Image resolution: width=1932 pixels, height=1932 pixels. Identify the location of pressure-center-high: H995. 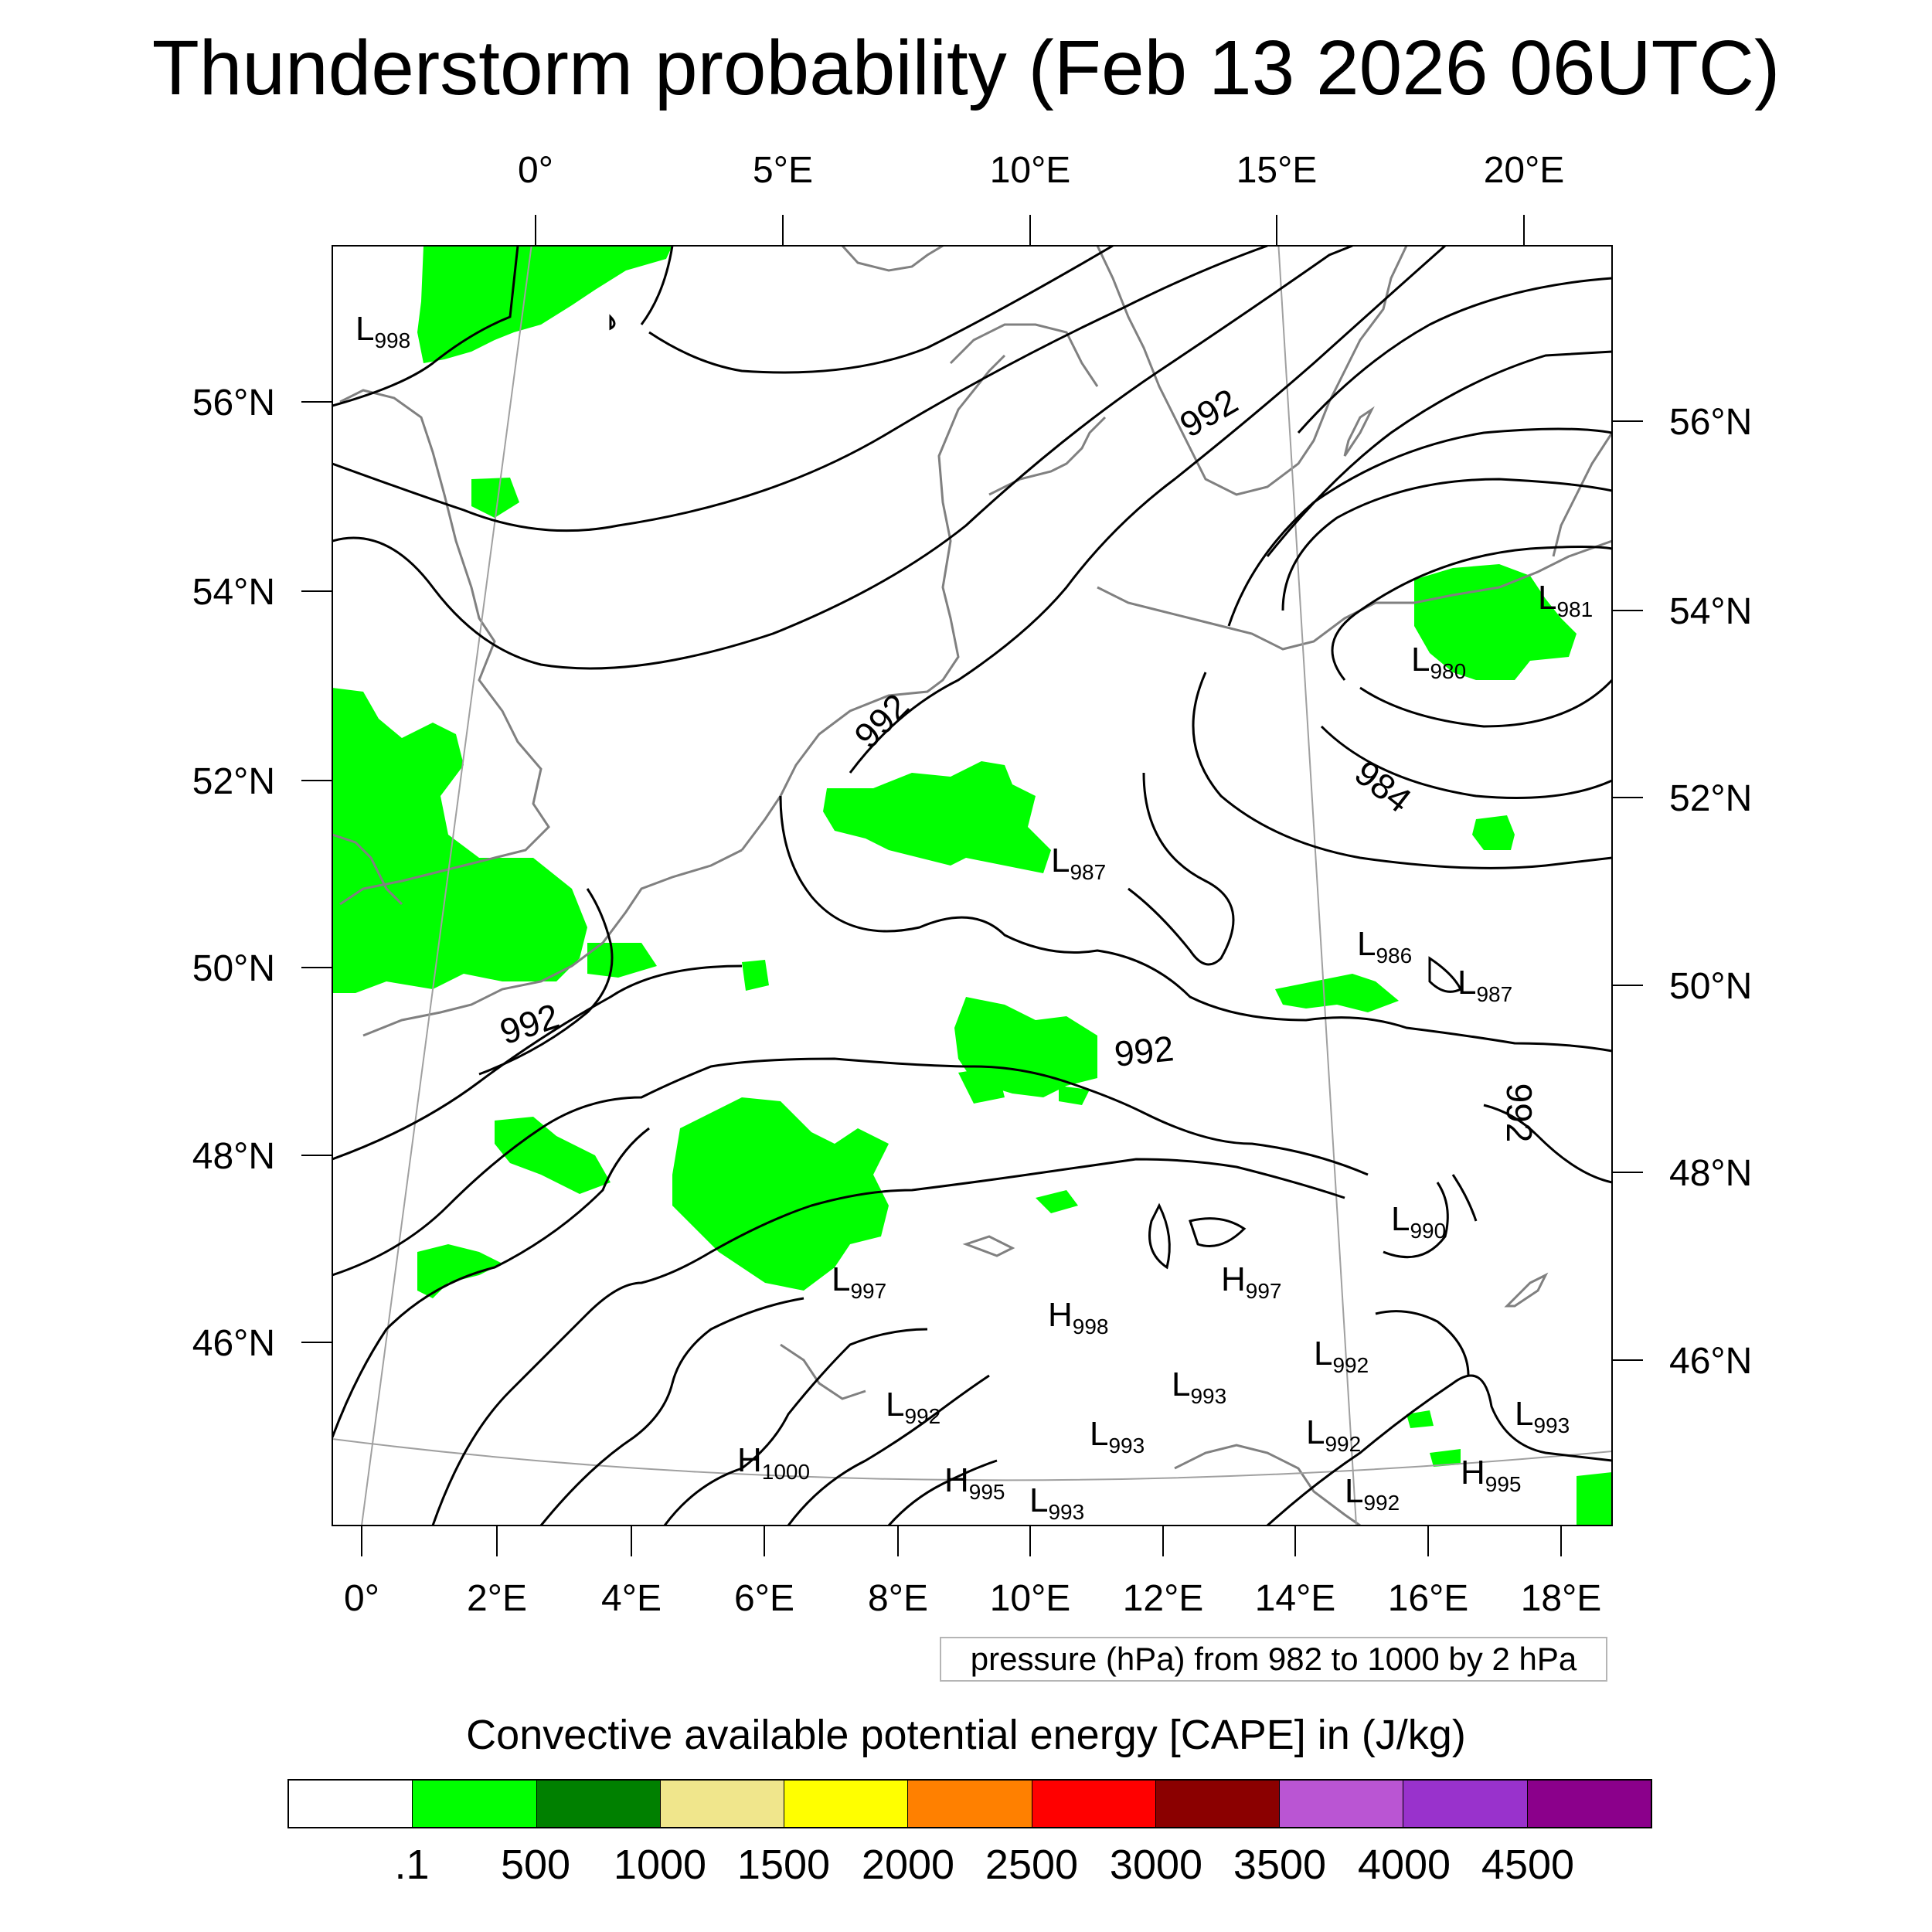
(975, 1483).